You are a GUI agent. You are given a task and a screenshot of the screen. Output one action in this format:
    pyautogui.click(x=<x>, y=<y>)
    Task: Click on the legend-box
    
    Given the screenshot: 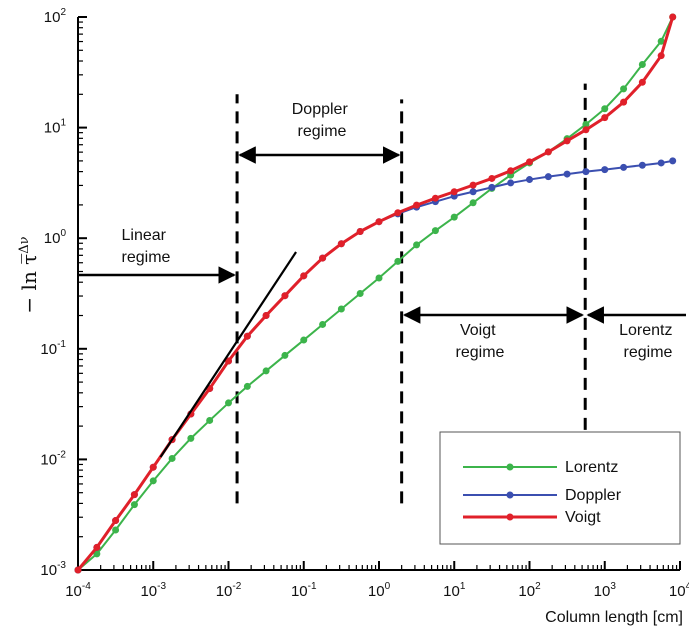 What is the action you would take?
    pyautogui.click(x=560, y=488)
    